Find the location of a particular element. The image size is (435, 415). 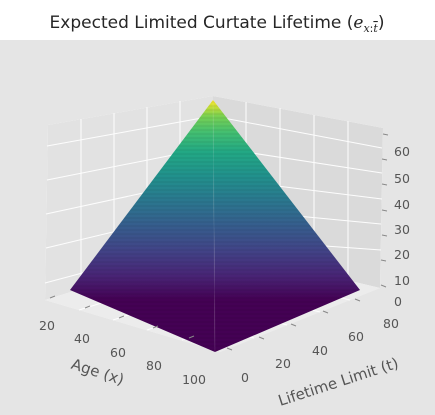

y-tick-label: 60 is located at coordinates (356, 336).